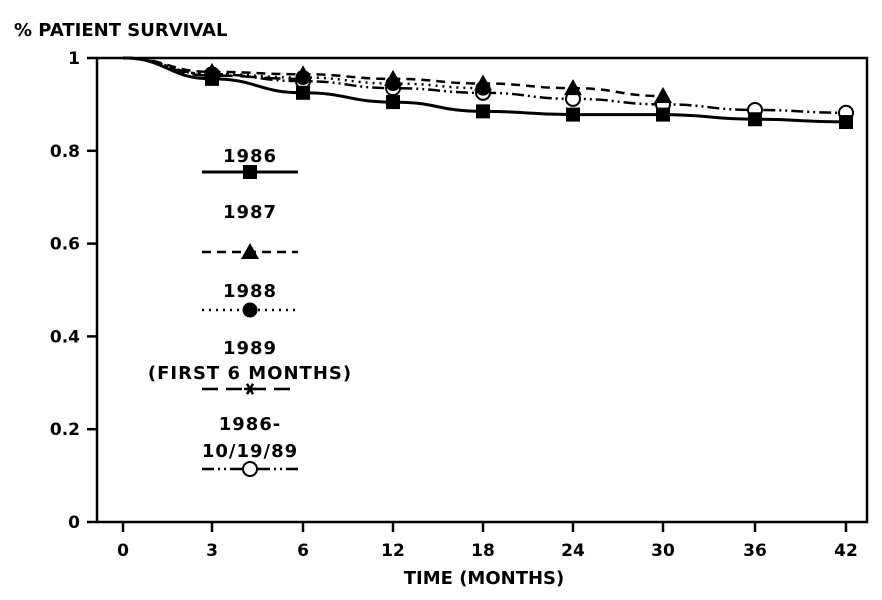 The height and width of the screenshot is (600, 882). I want to click on x-axis-label: TIME (MONTHS), so click(484, 578).